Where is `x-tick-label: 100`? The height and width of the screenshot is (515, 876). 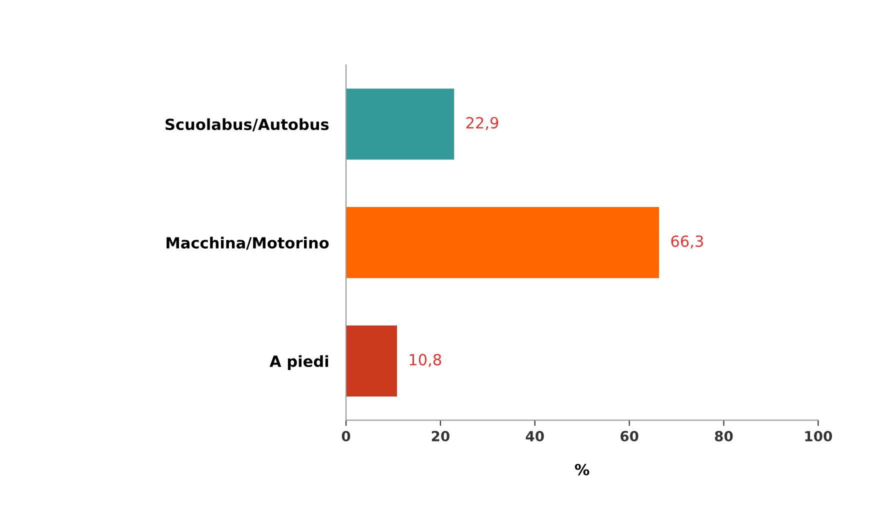
x-tick-label: 100 is located at coordinates (818, 436).